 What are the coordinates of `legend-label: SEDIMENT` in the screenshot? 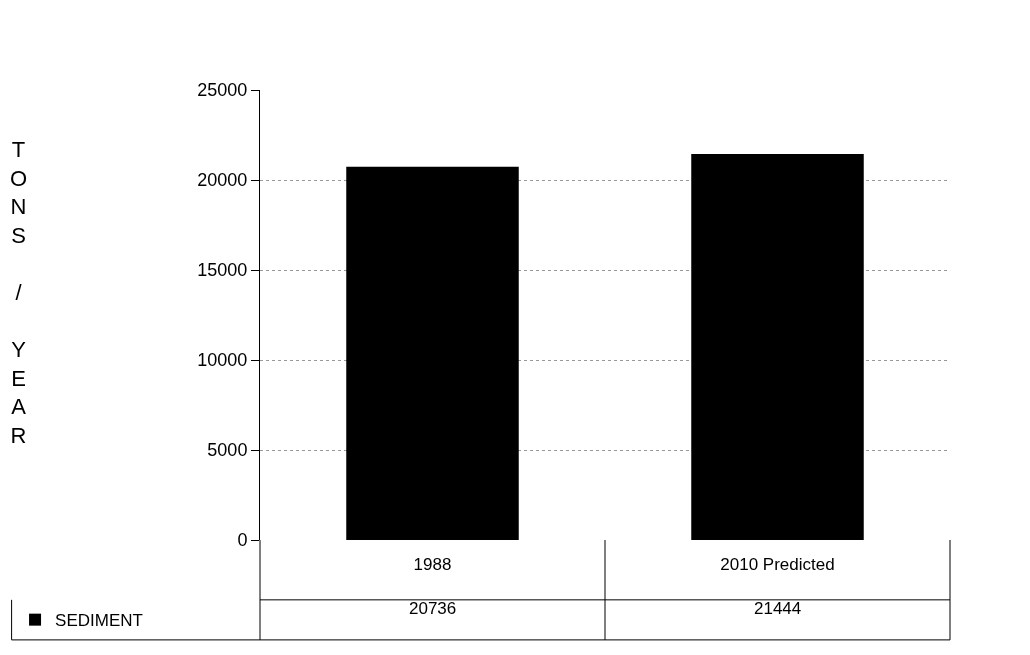 It's located at (99, 621).